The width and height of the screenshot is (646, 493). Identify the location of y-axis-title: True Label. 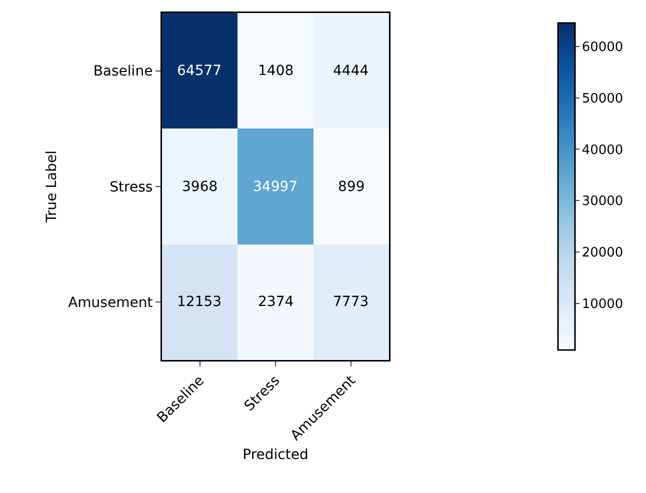
(52, 187).